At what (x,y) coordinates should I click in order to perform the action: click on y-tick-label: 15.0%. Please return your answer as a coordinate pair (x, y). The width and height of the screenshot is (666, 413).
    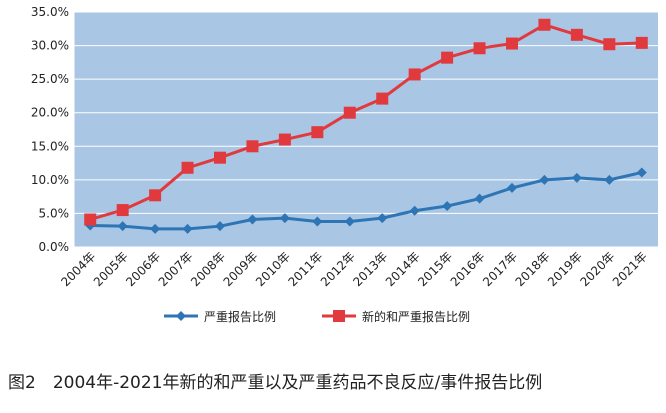
    Looking at the image, I should click on (50, 146).